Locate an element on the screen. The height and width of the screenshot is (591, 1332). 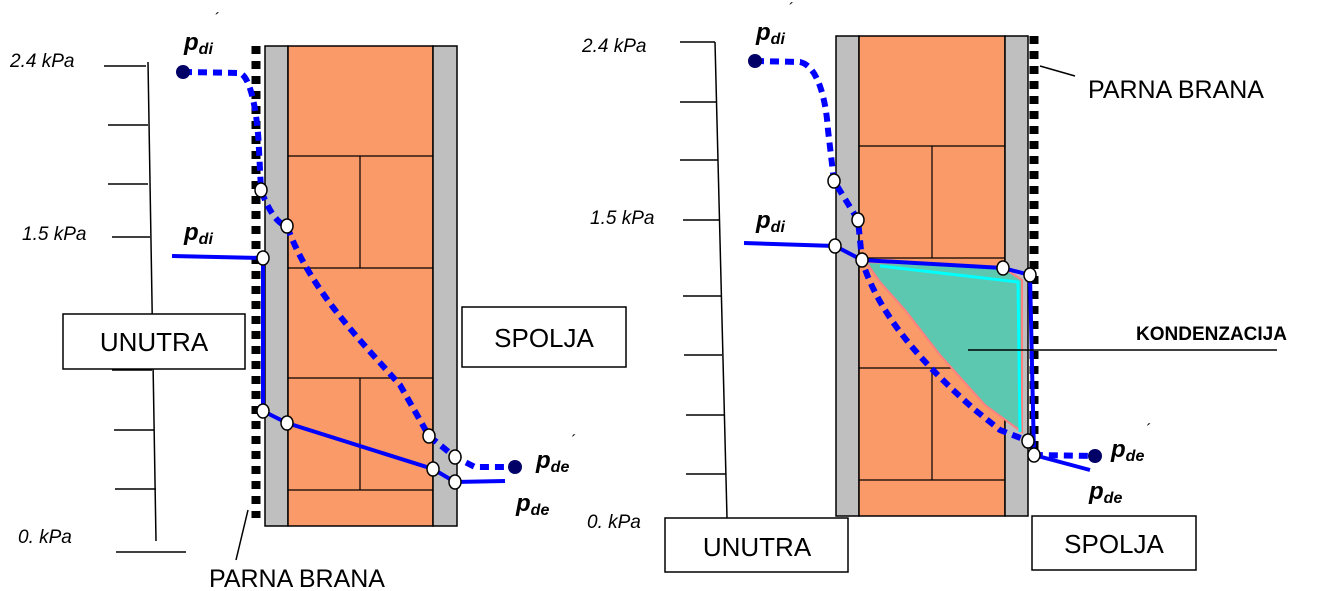
left-axis-label-top: 2.4 kPa is located at coordinates (41, 61).